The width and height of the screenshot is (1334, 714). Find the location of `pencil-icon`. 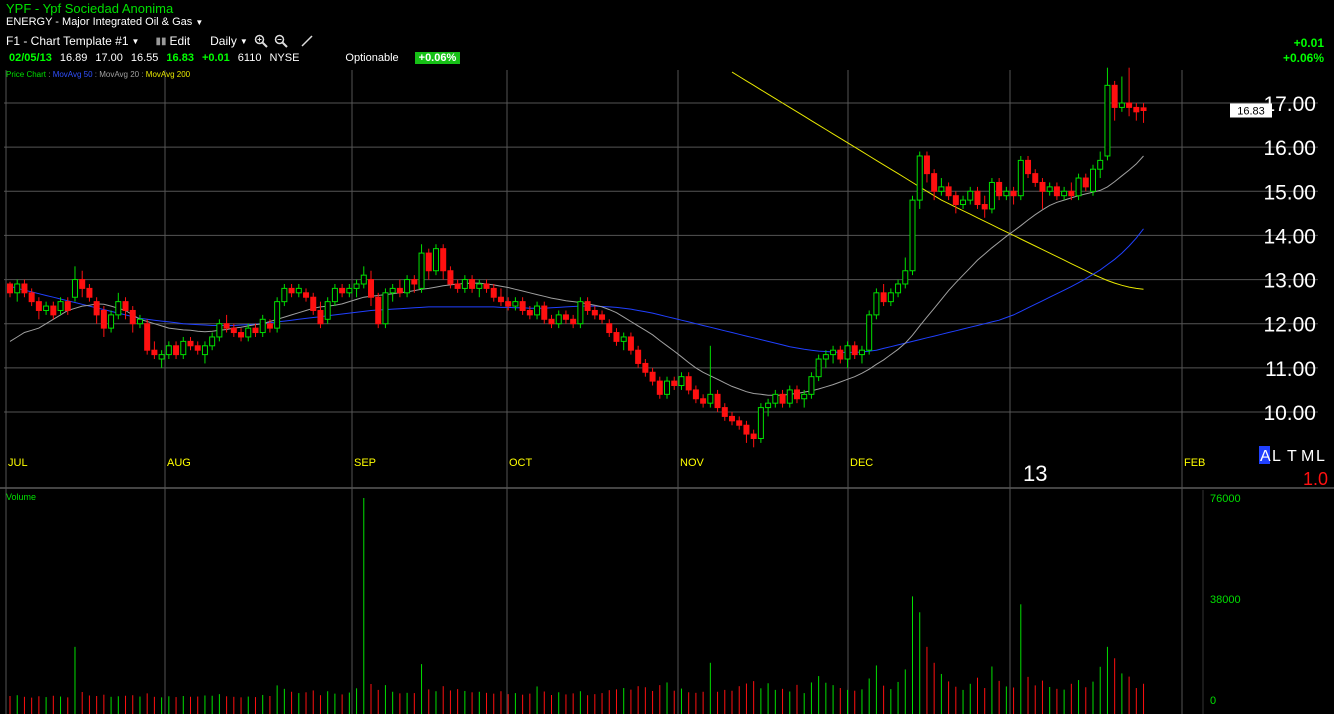

pencil-icon is located at coordinates (307, 41).